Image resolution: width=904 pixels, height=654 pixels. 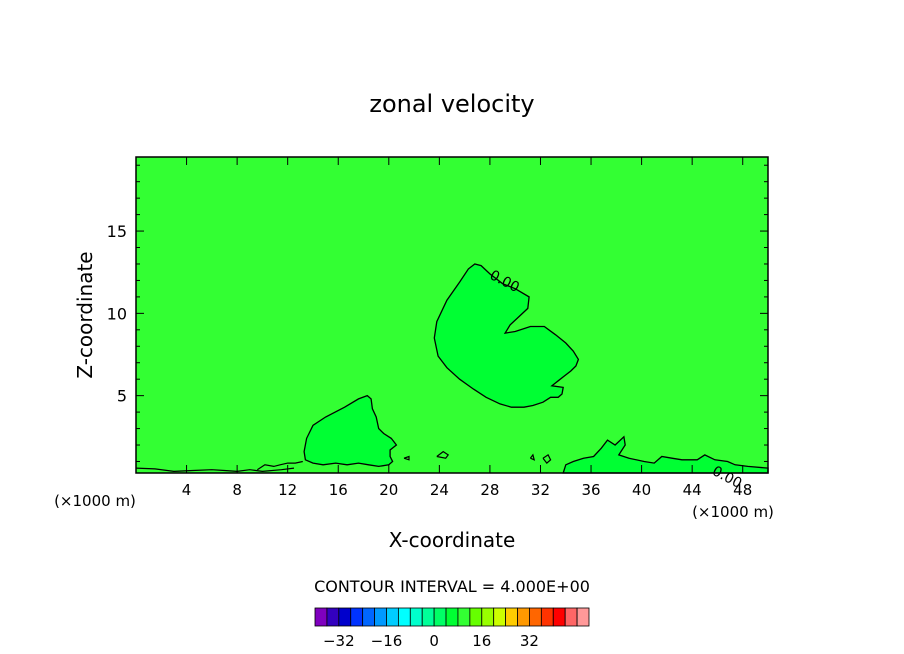 I want to click on x-tick-label: 36, so click(x=590, y=490).